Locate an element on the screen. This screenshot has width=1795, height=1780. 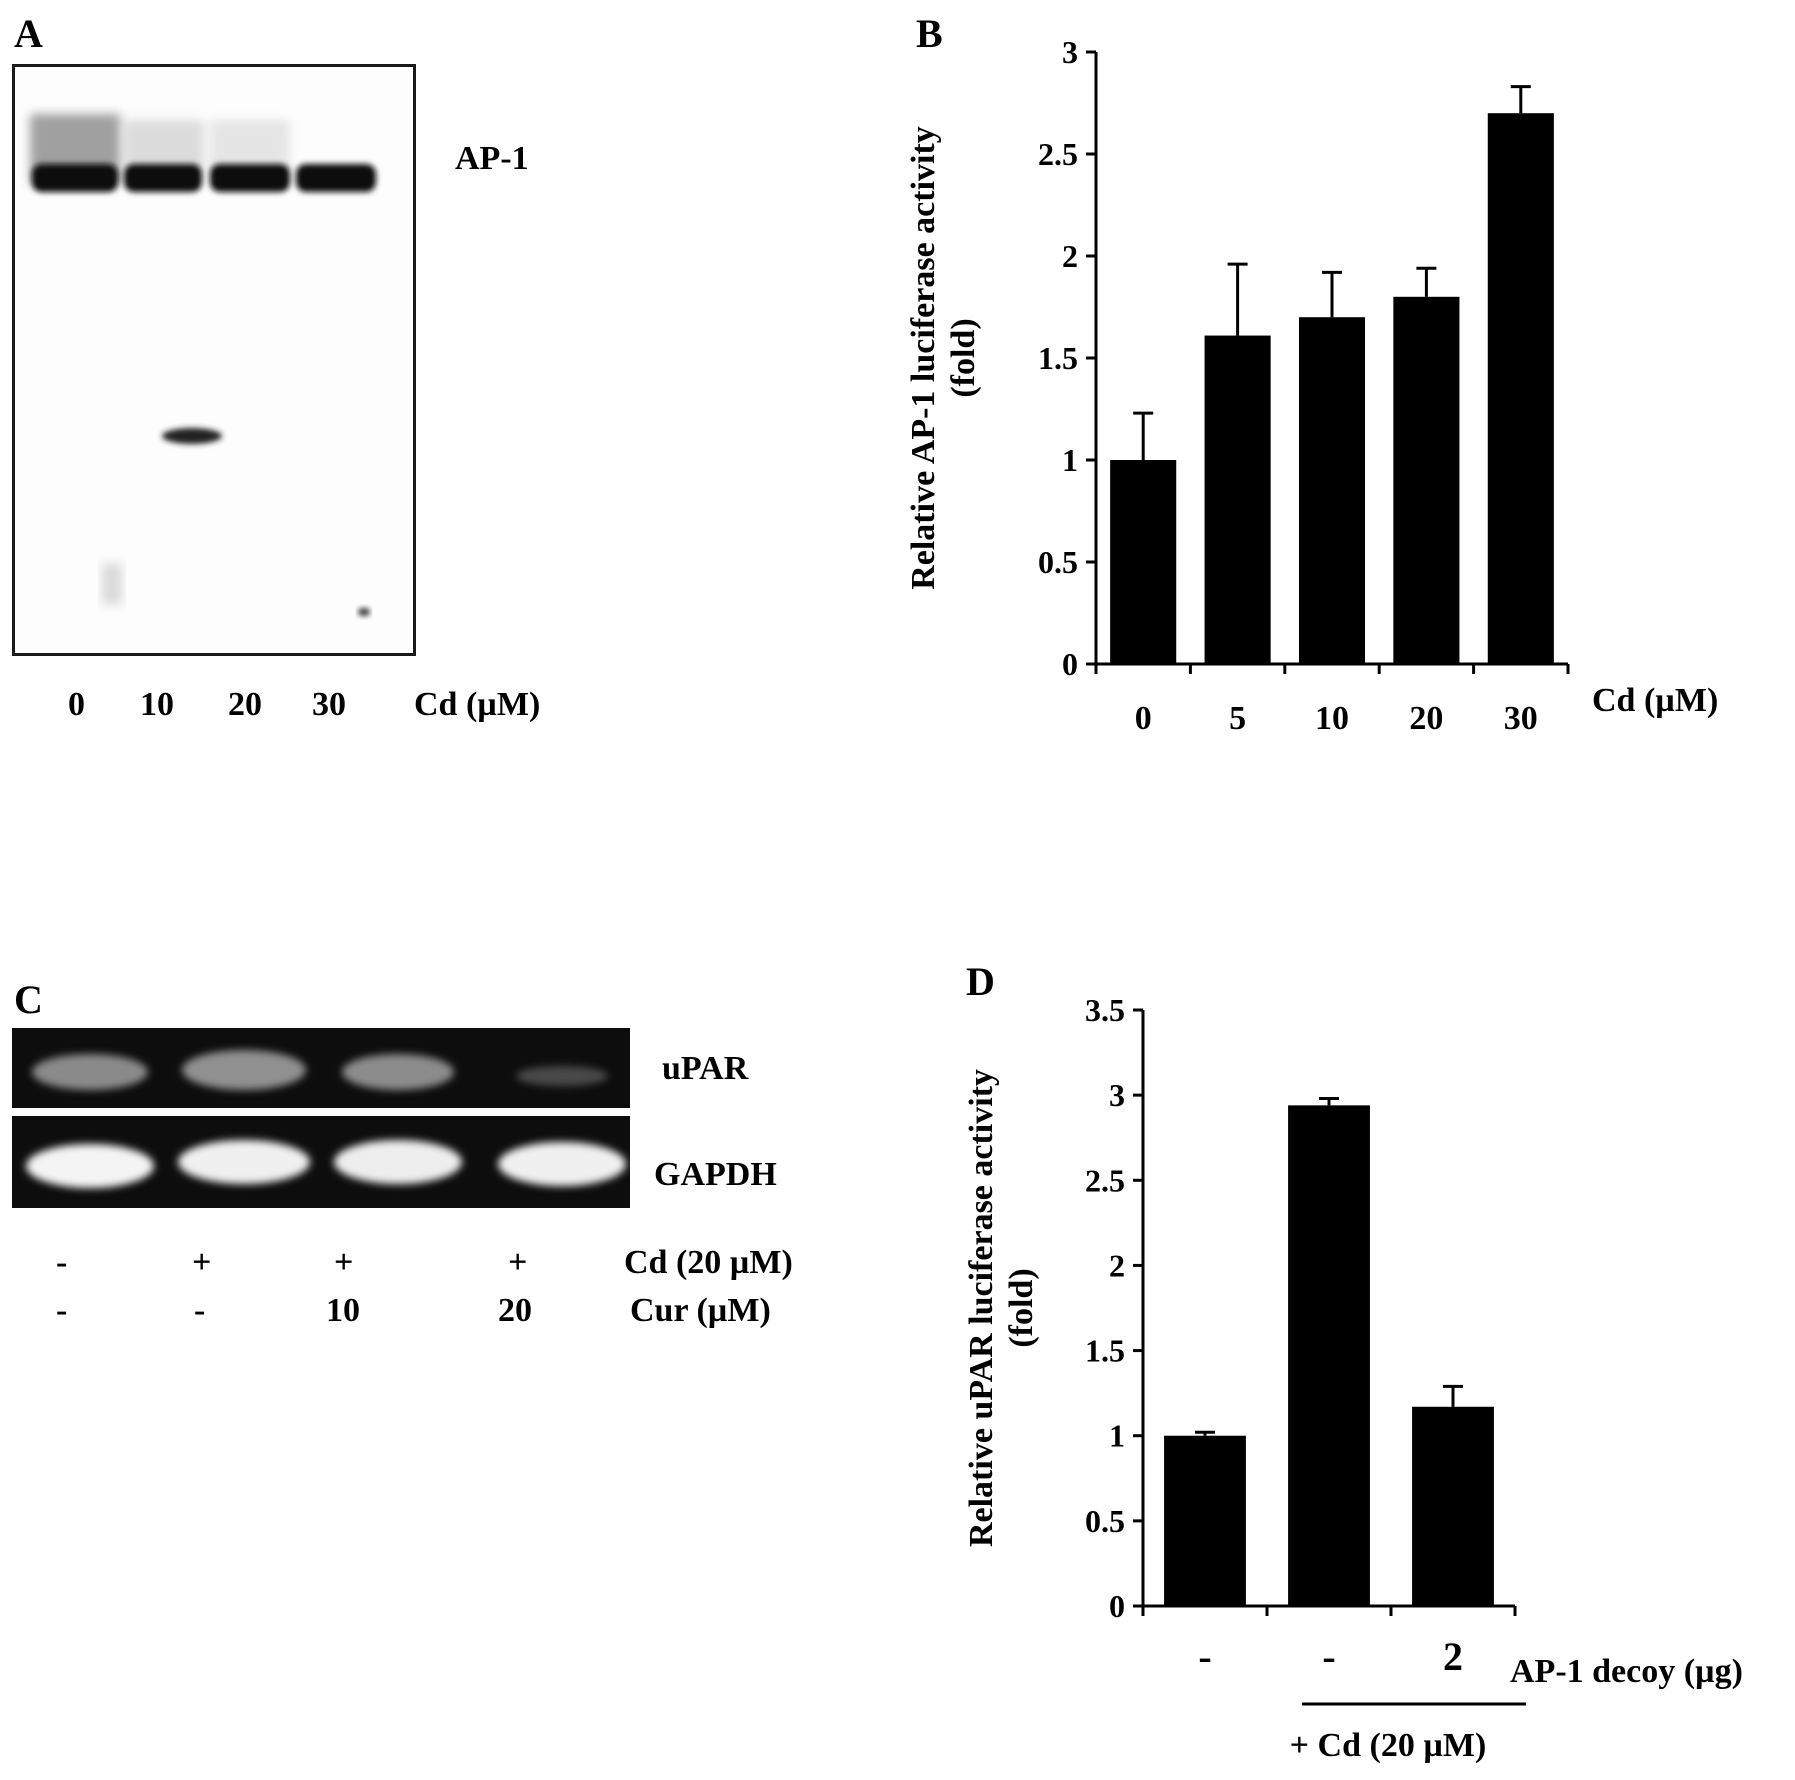
x-tick-label: 5 is located at coordinates (1237, 718).